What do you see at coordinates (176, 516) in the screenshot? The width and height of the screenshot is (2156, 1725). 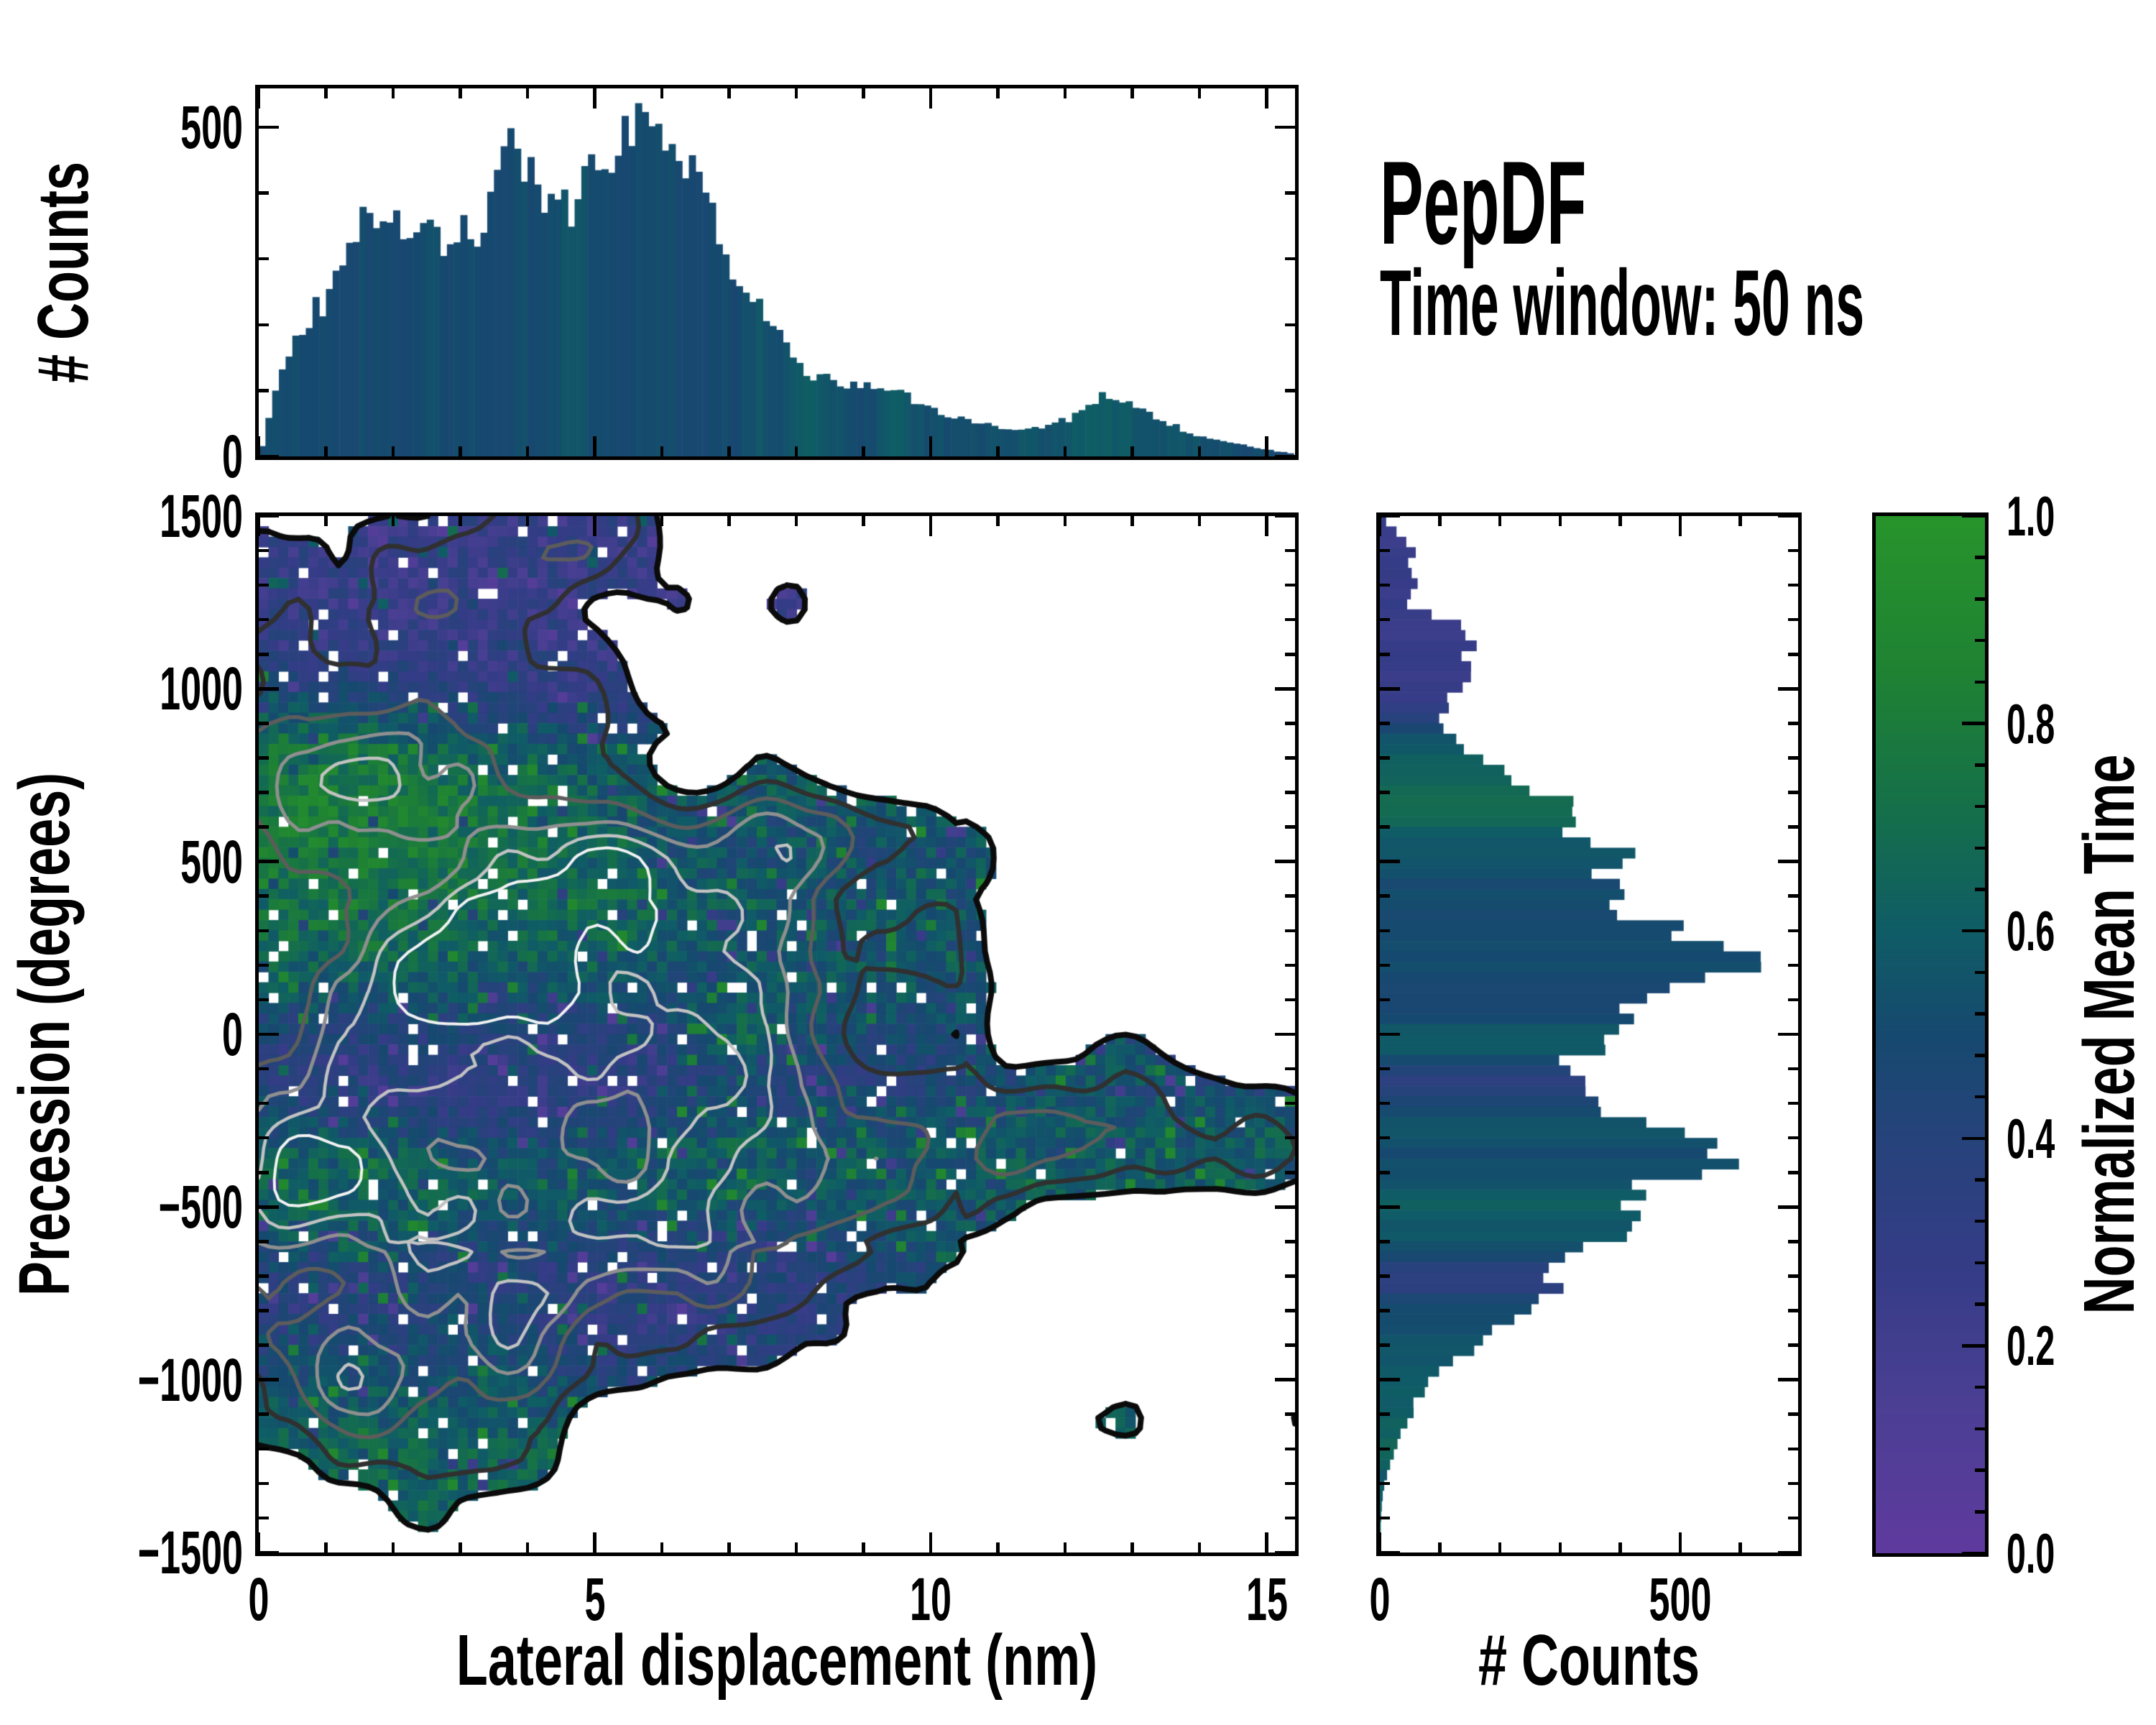 I see `tick-label: 1500` at bounding box center [176, 516].